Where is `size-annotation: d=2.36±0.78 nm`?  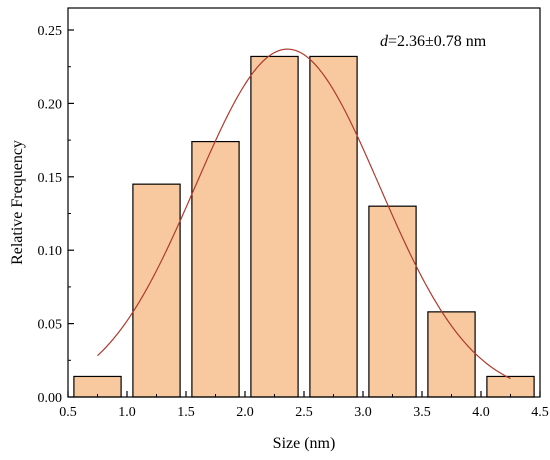 size-annotation: d=2.36±0.78 nm is located at coordinates (433, 41).